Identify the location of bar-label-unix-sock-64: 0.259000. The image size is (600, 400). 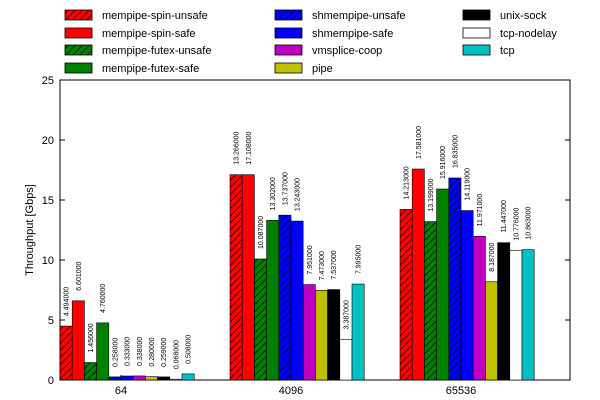
(164, 352).